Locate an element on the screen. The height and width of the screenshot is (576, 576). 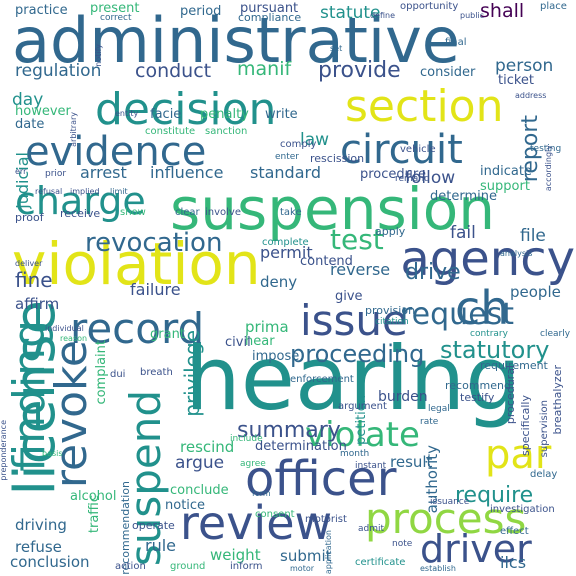
cloud-word: certificate is located at coordinates (380, 562).